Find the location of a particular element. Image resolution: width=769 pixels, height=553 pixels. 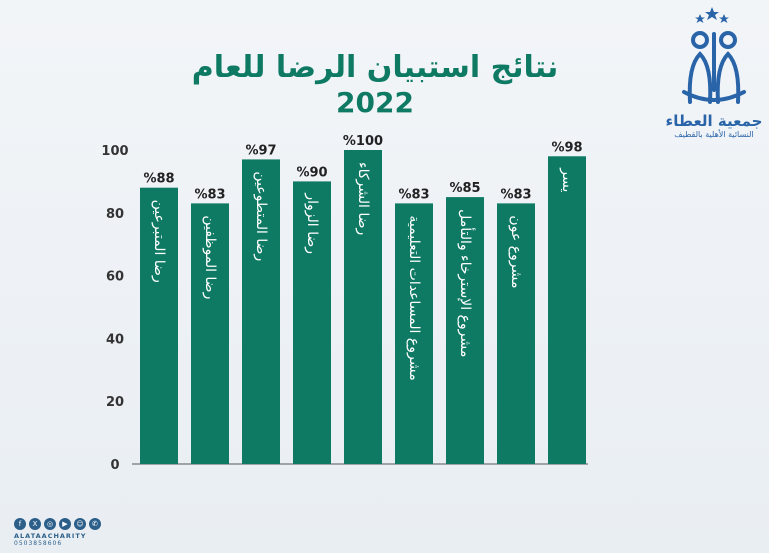

category-label: رضا الموظفين is located at coordinates (210, 257).